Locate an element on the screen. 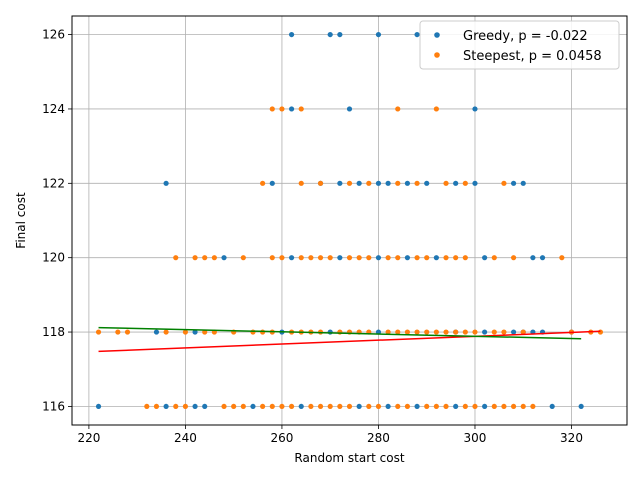 The width and height of the screenshot is (640, 480). y-tick-label: 126 is located at coordinates (53, 35).